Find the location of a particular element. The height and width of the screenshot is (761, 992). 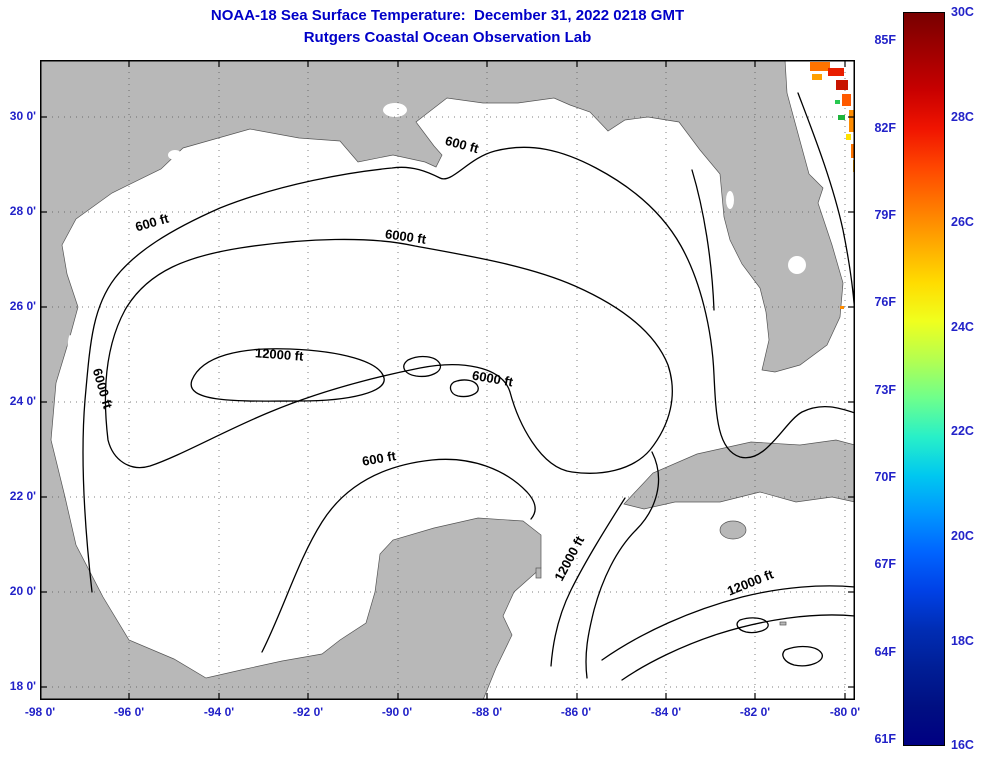

colorbar-c-label: 26C is located at coordinates (962, 222).